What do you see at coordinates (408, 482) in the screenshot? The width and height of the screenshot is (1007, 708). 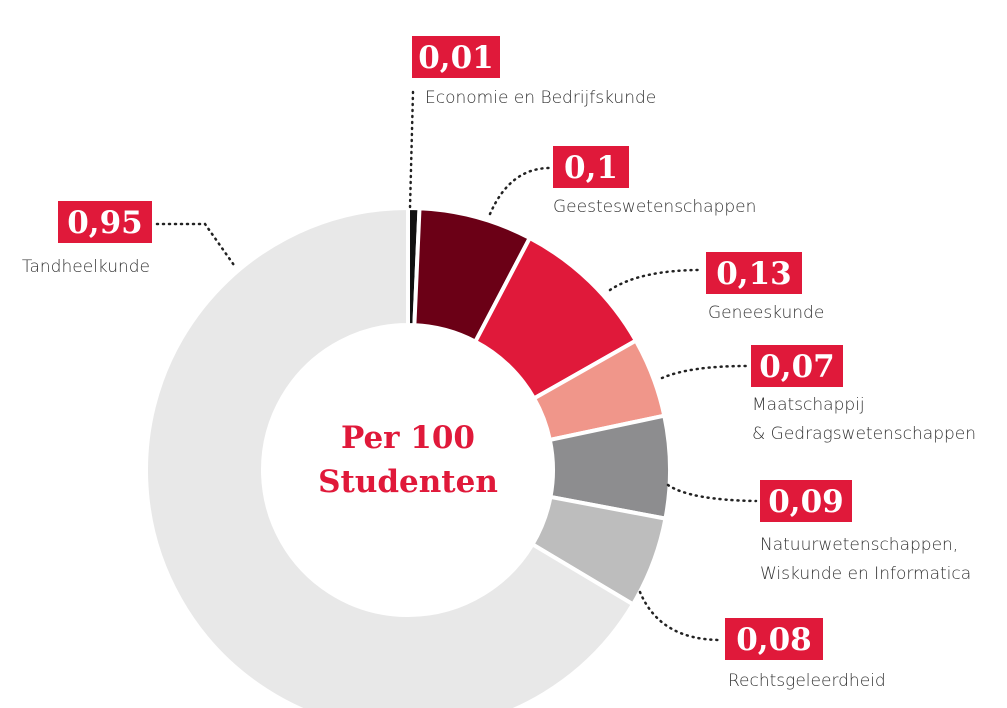 I see `center-label-line: Studenten` at bounding box center [408, 482].